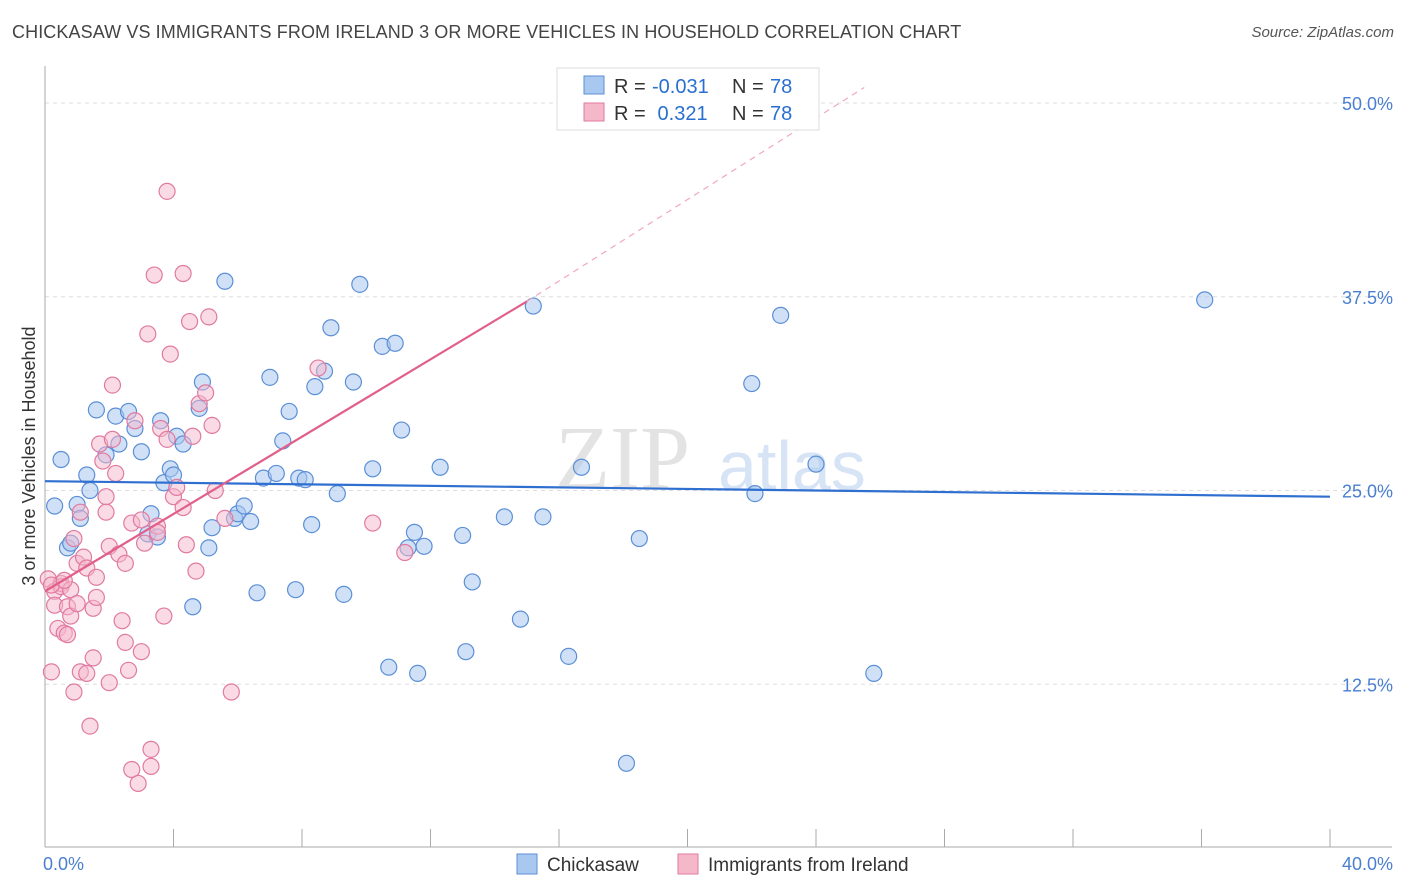 The image size is (1406, 892). Describe the element at coordinates (680, 87) in the screenshot. I see `legend-r-value-1: -0.031` at that location.